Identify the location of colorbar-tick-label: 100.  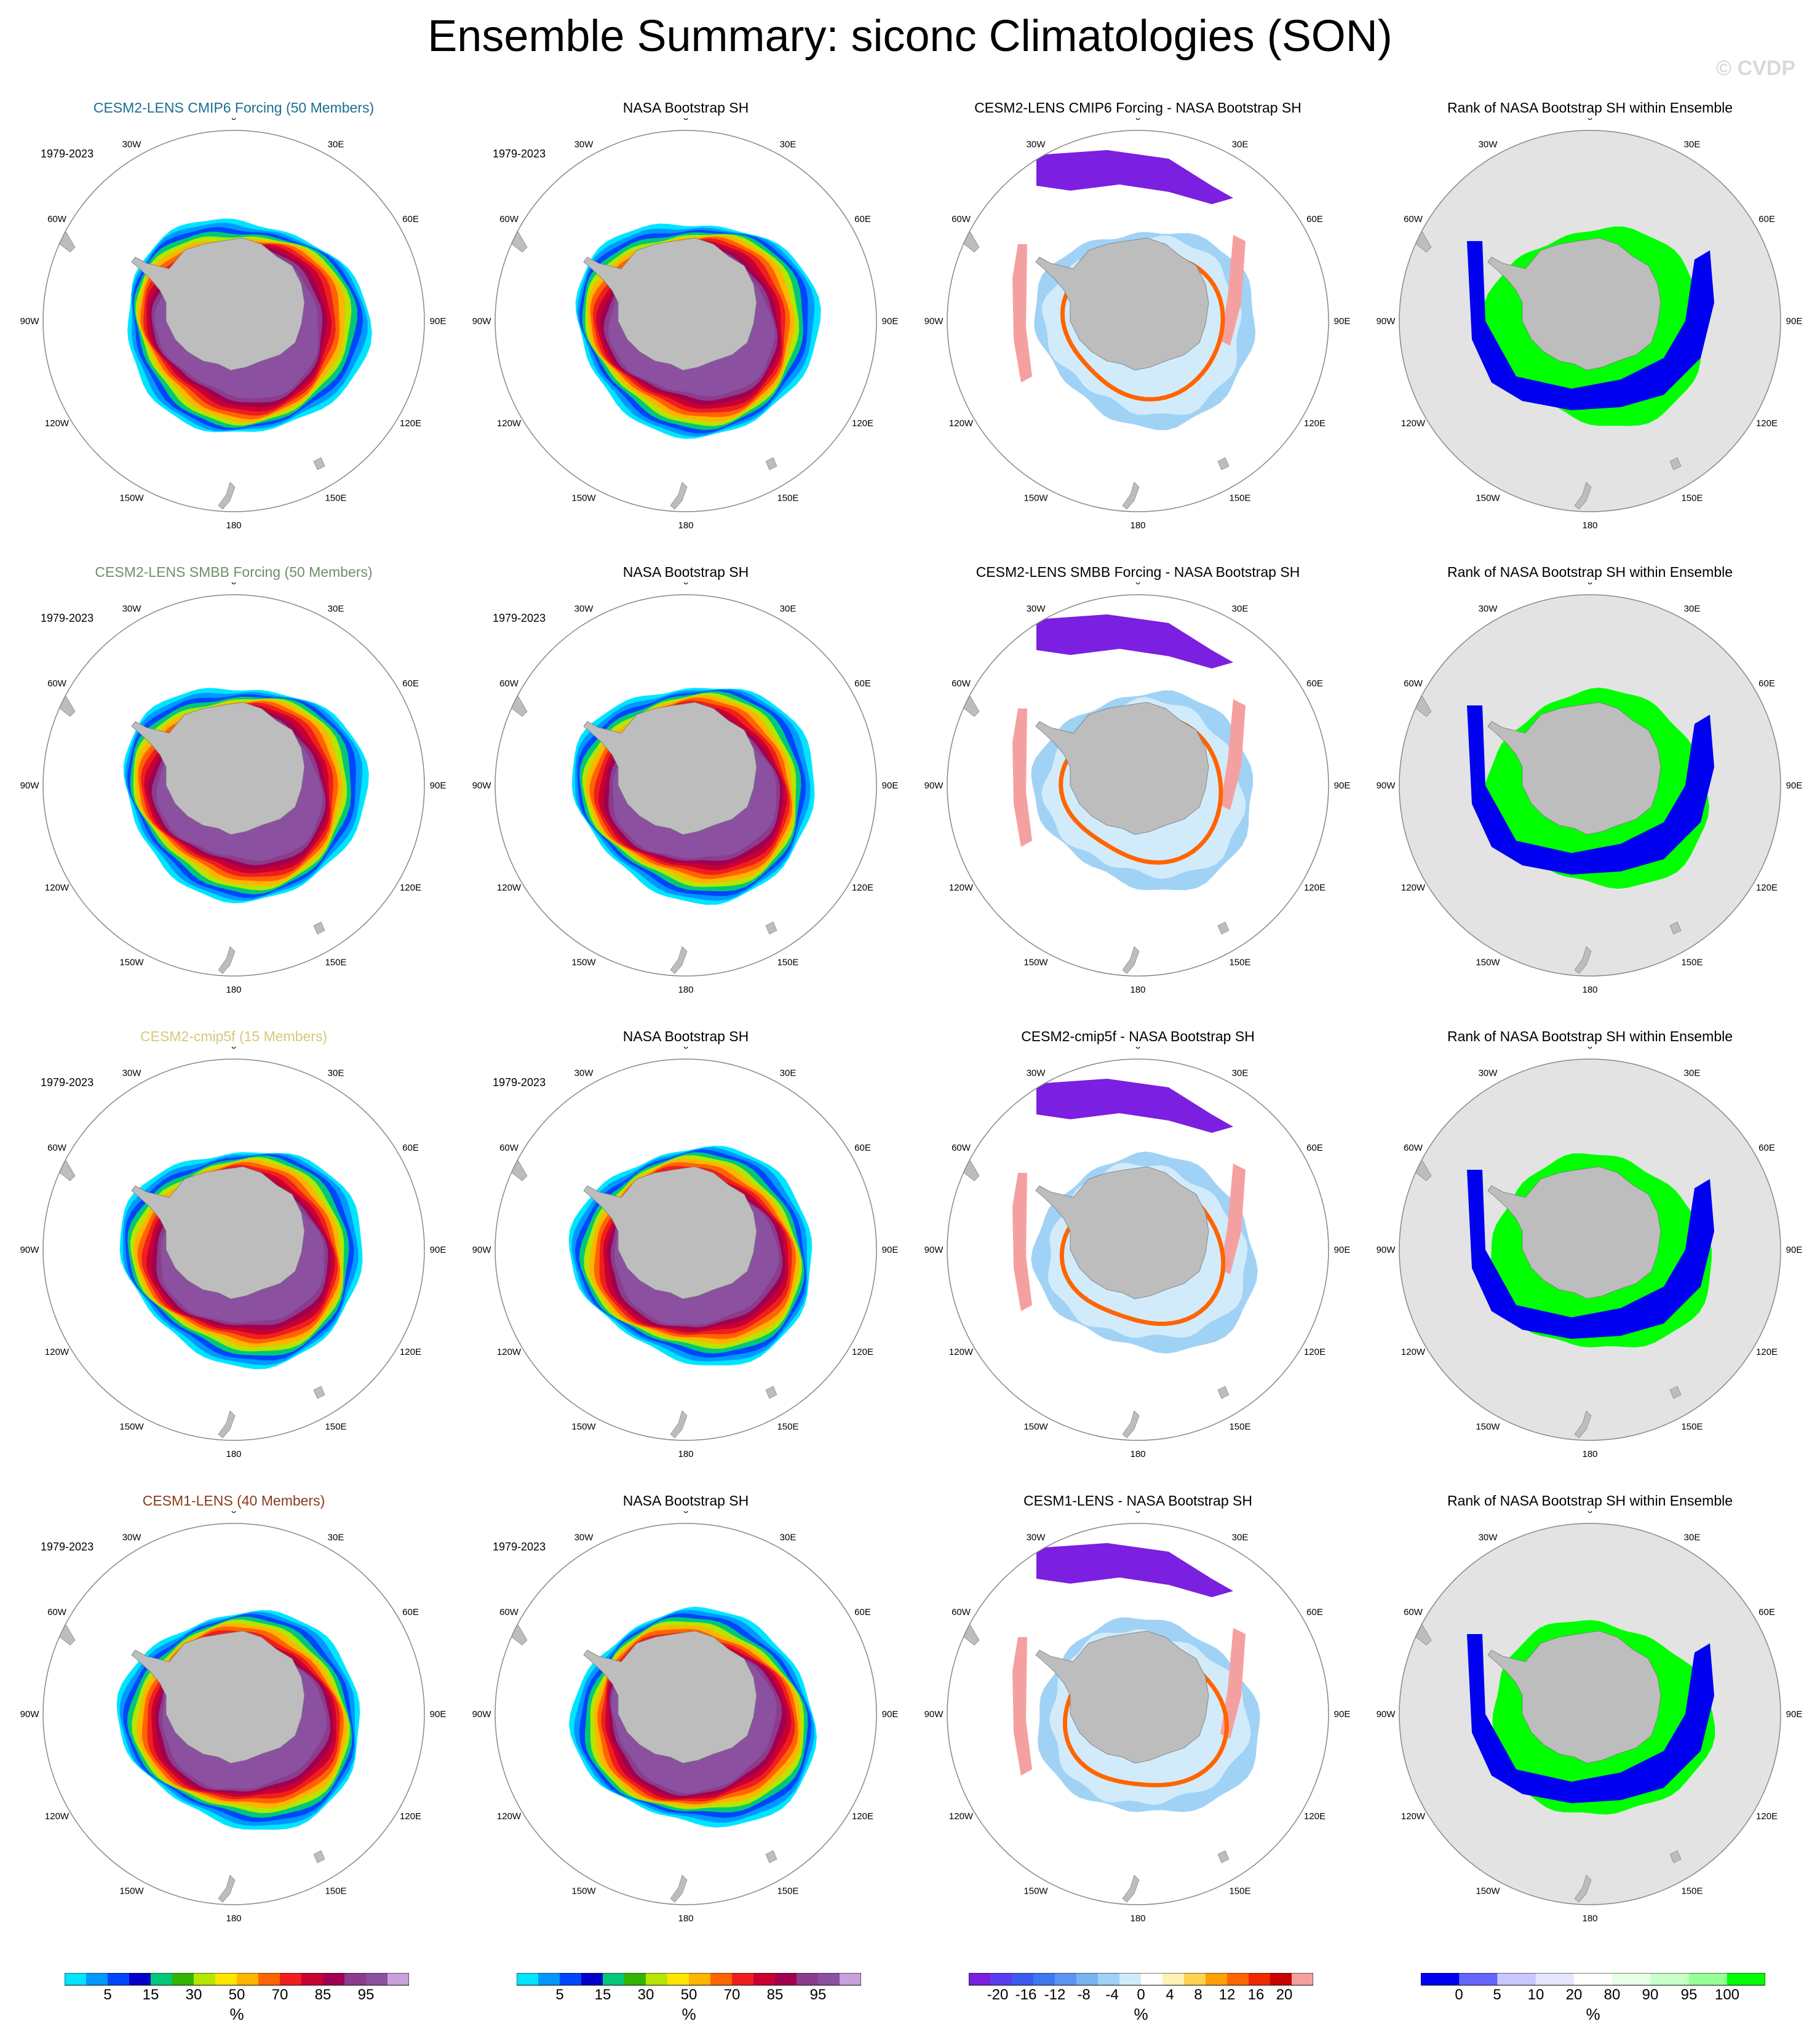
(1727, 1995).